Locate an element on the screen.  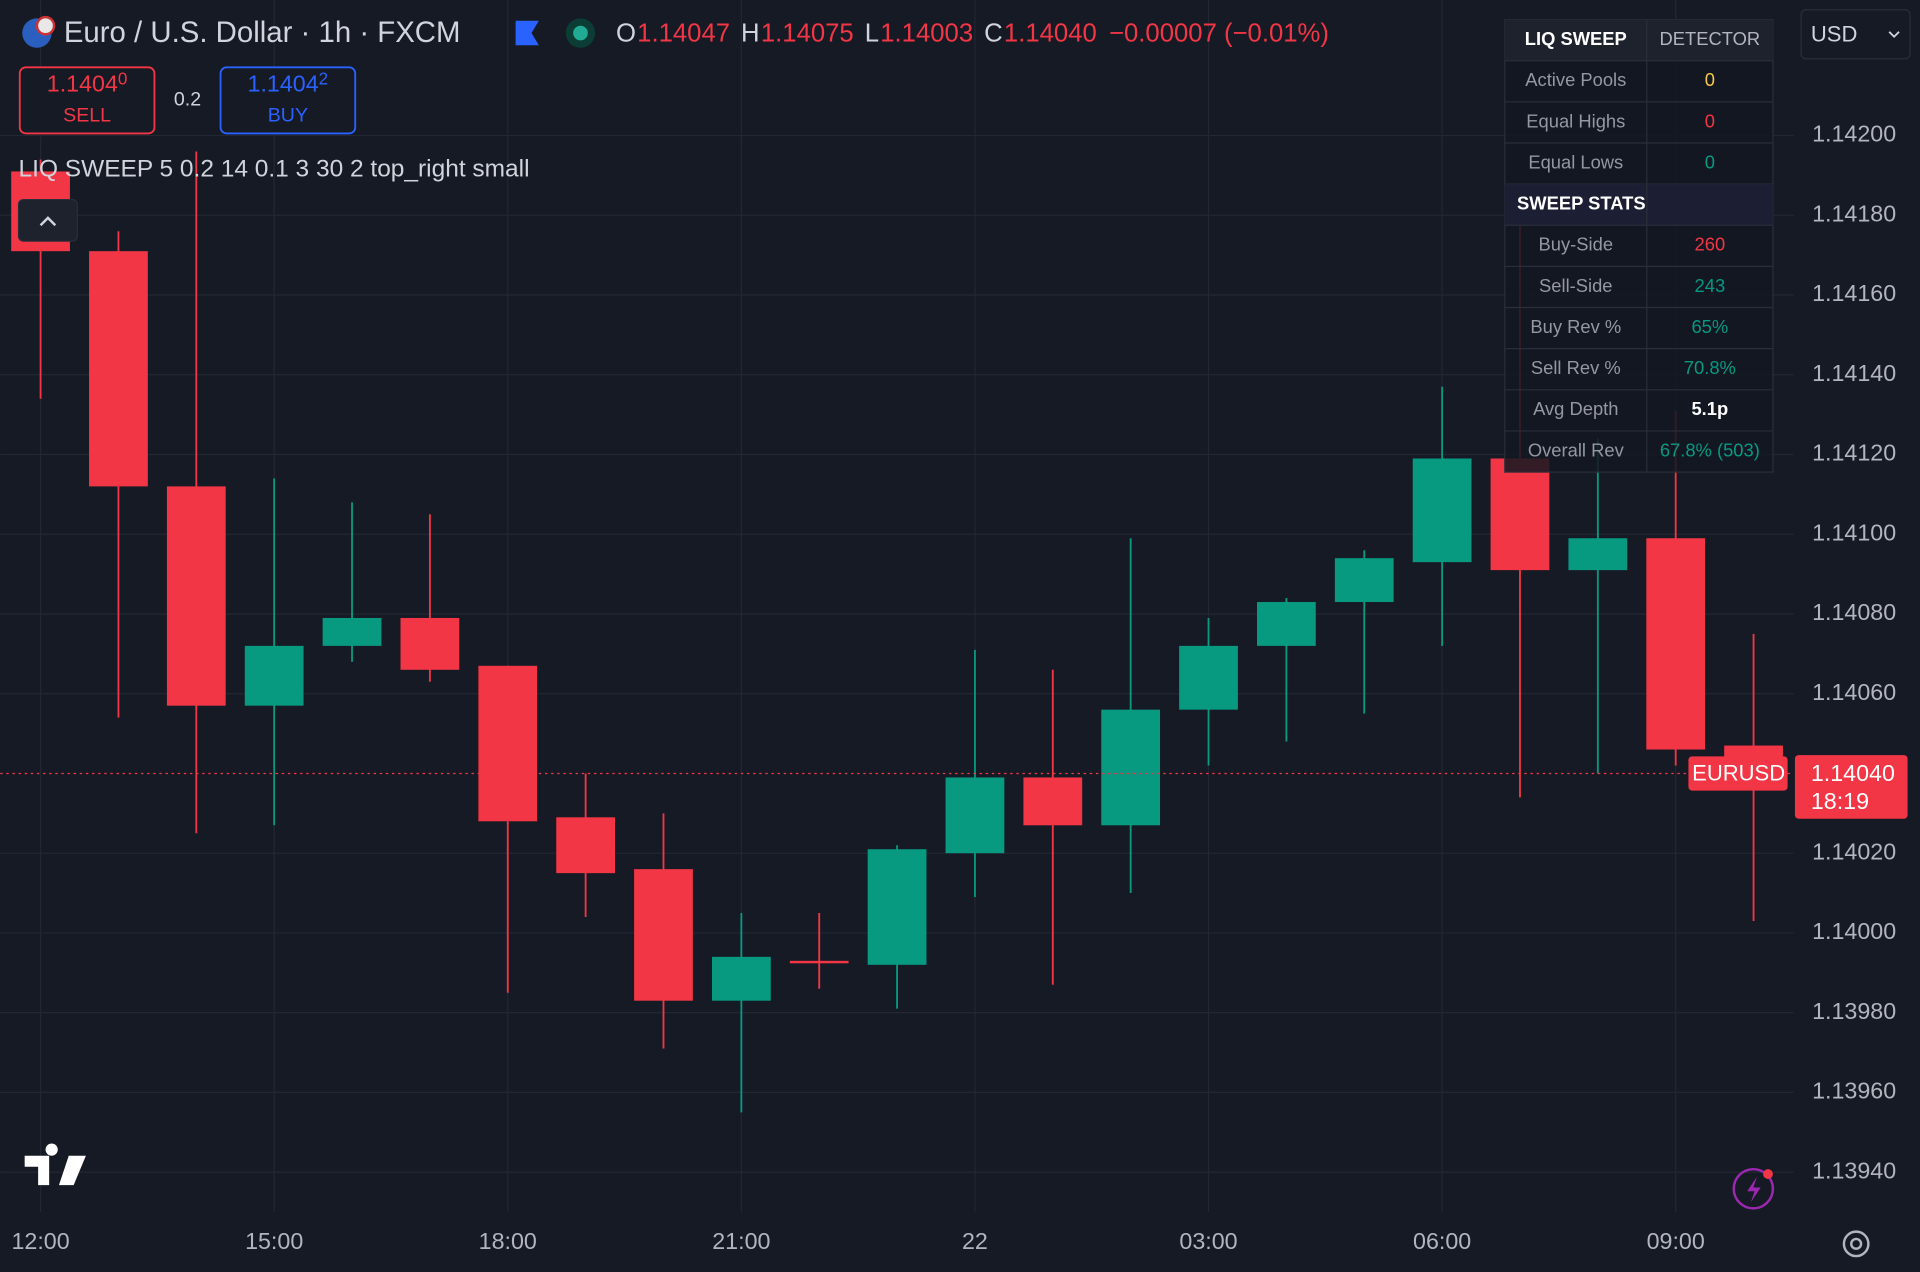
y-tick-label: 1.14140 is located at coordinates (1854, 373).